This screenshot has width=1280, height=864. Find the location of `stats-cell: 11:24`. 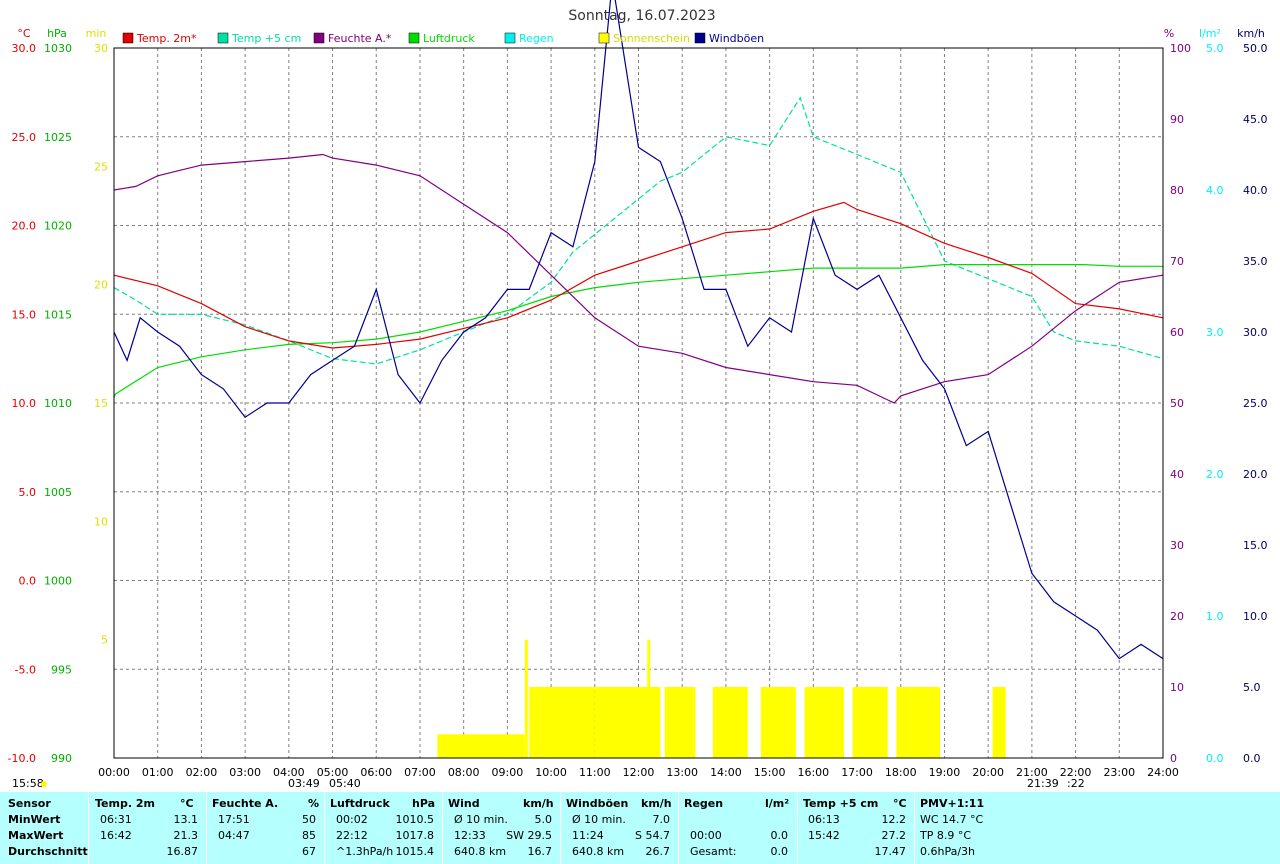

stats-cell: 11:24 is located at coordinates (588, 835).